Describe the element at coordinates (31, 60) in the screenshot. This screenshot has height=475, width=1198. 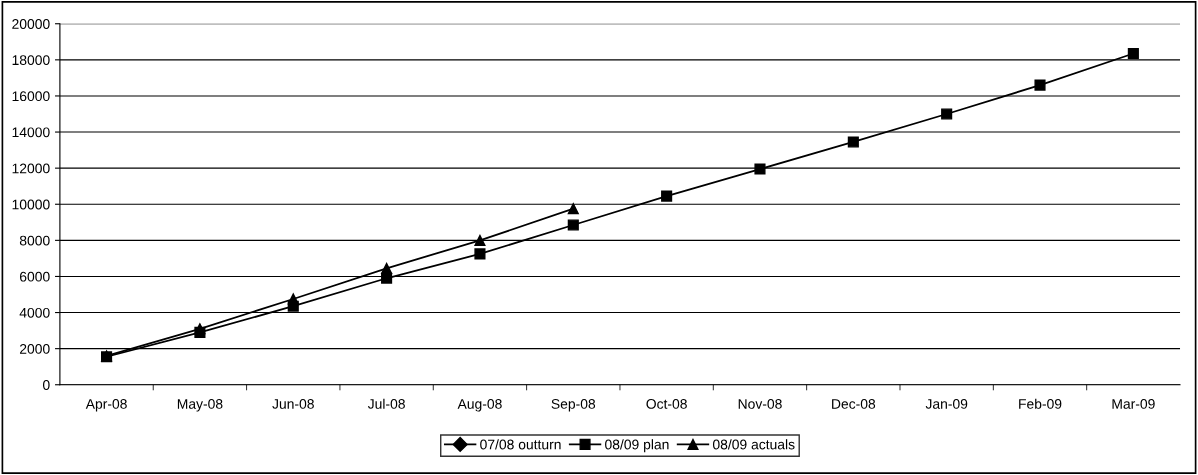
I see `y-tick-label: 18000` at that location.